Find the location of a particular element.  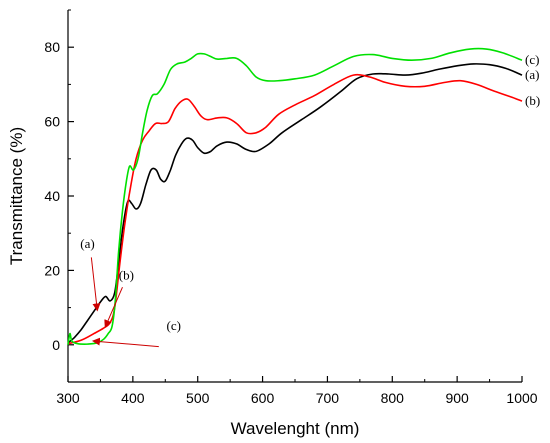

annotation-b-arrow is located at coordinates (113, 307).